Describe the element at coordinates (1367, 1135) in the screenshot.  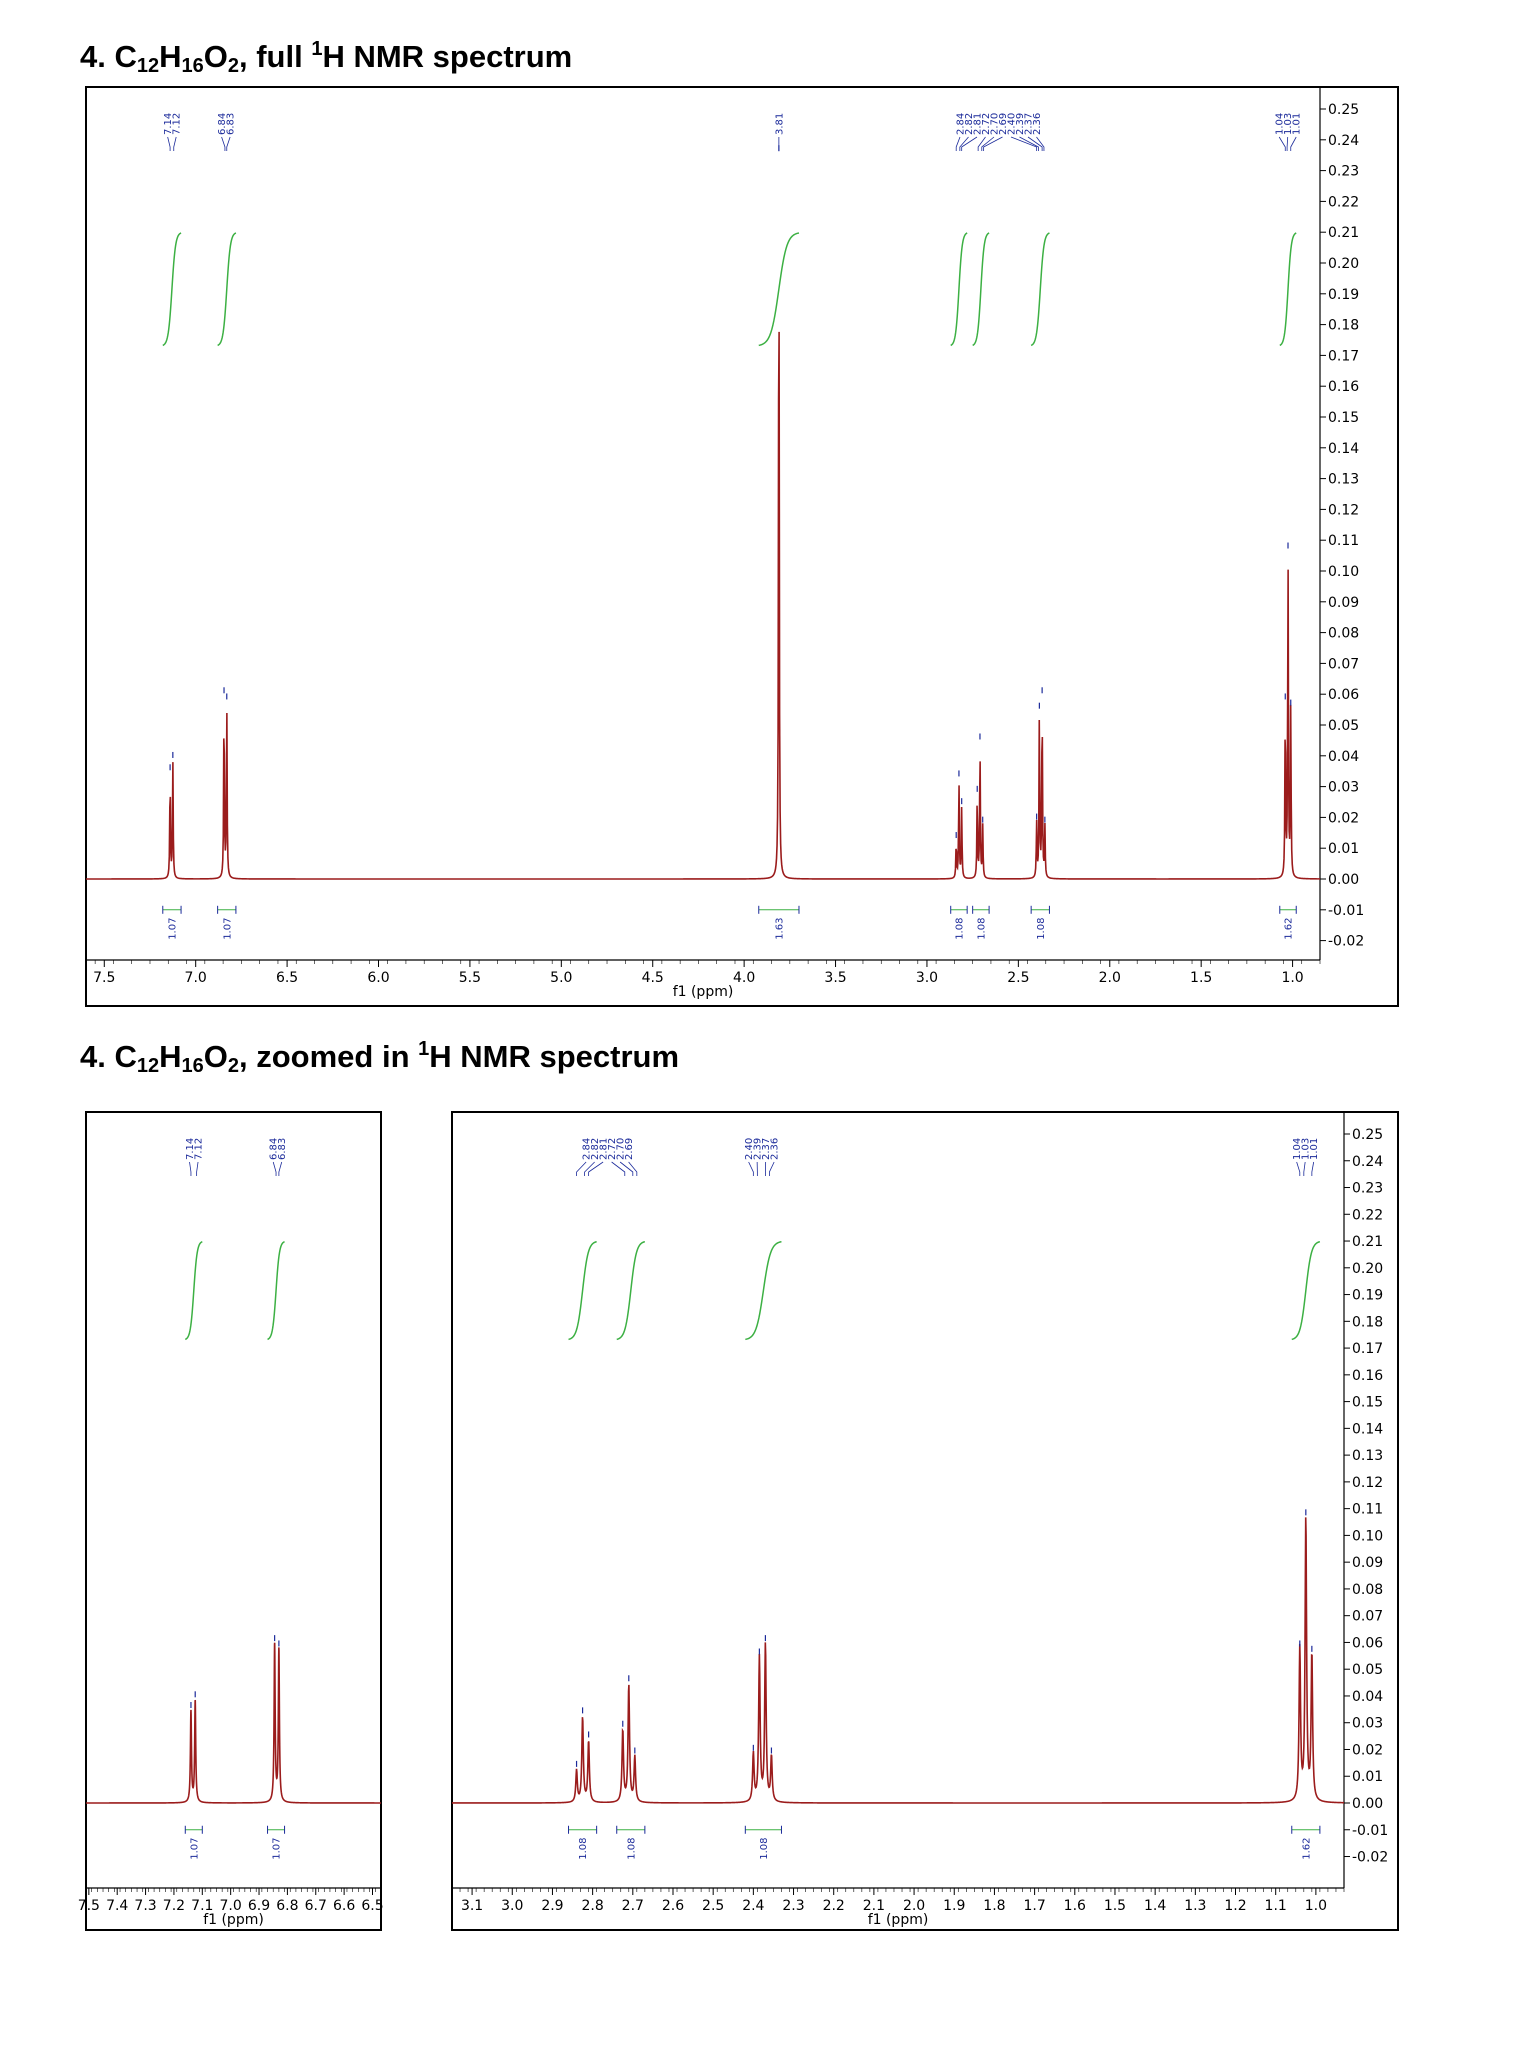
I see `y-tick-label: 0.25` at that location.